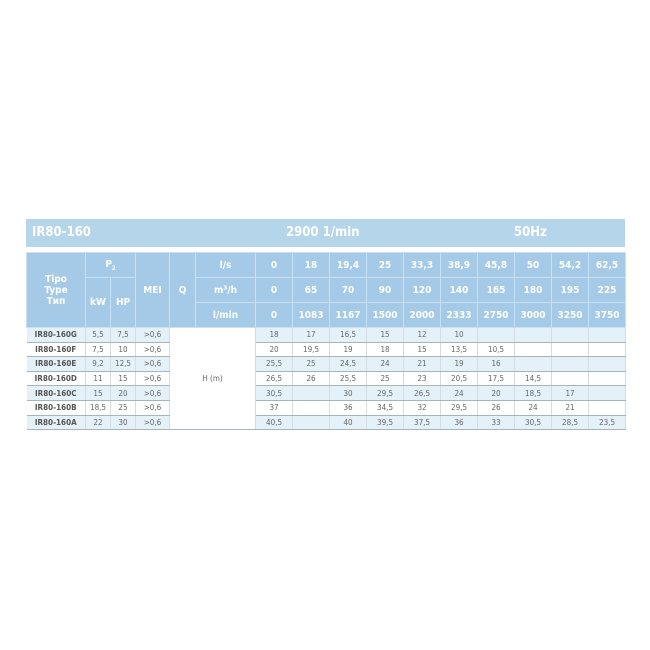 Image resolution: width=650 pixels, height=650 pixels. What do you see at coordinates (56, 423) in the screenshot?
I see `model-name: IR80-160A` at bounding box center [56, 423].